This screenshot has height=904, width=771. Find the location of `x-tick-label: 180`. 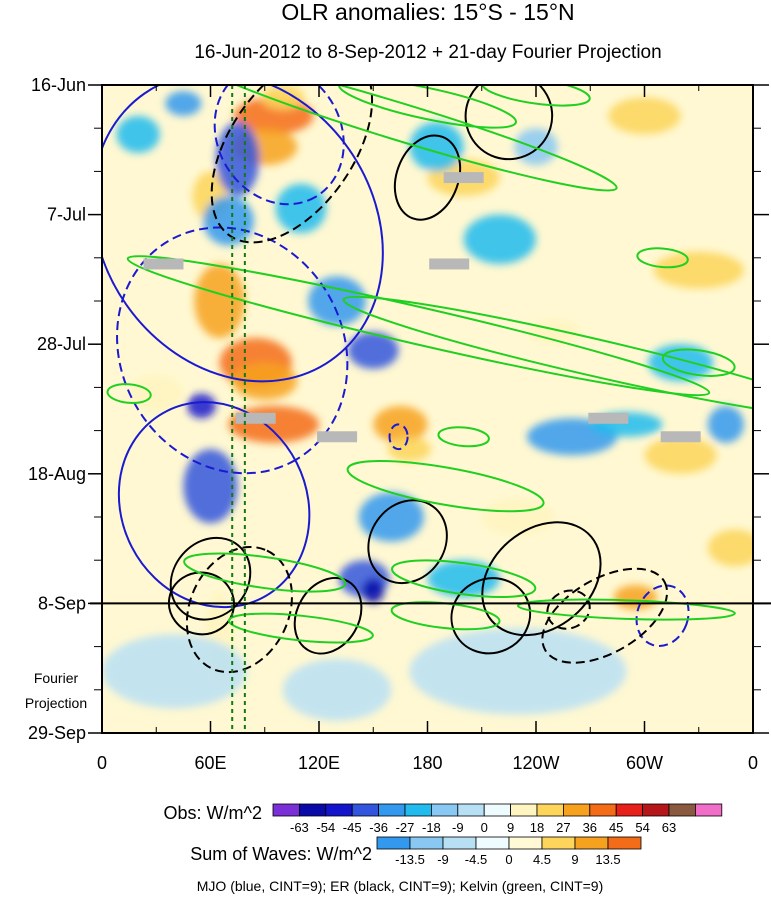

x-tick-label: 180 is located at coordinates (427, 763).